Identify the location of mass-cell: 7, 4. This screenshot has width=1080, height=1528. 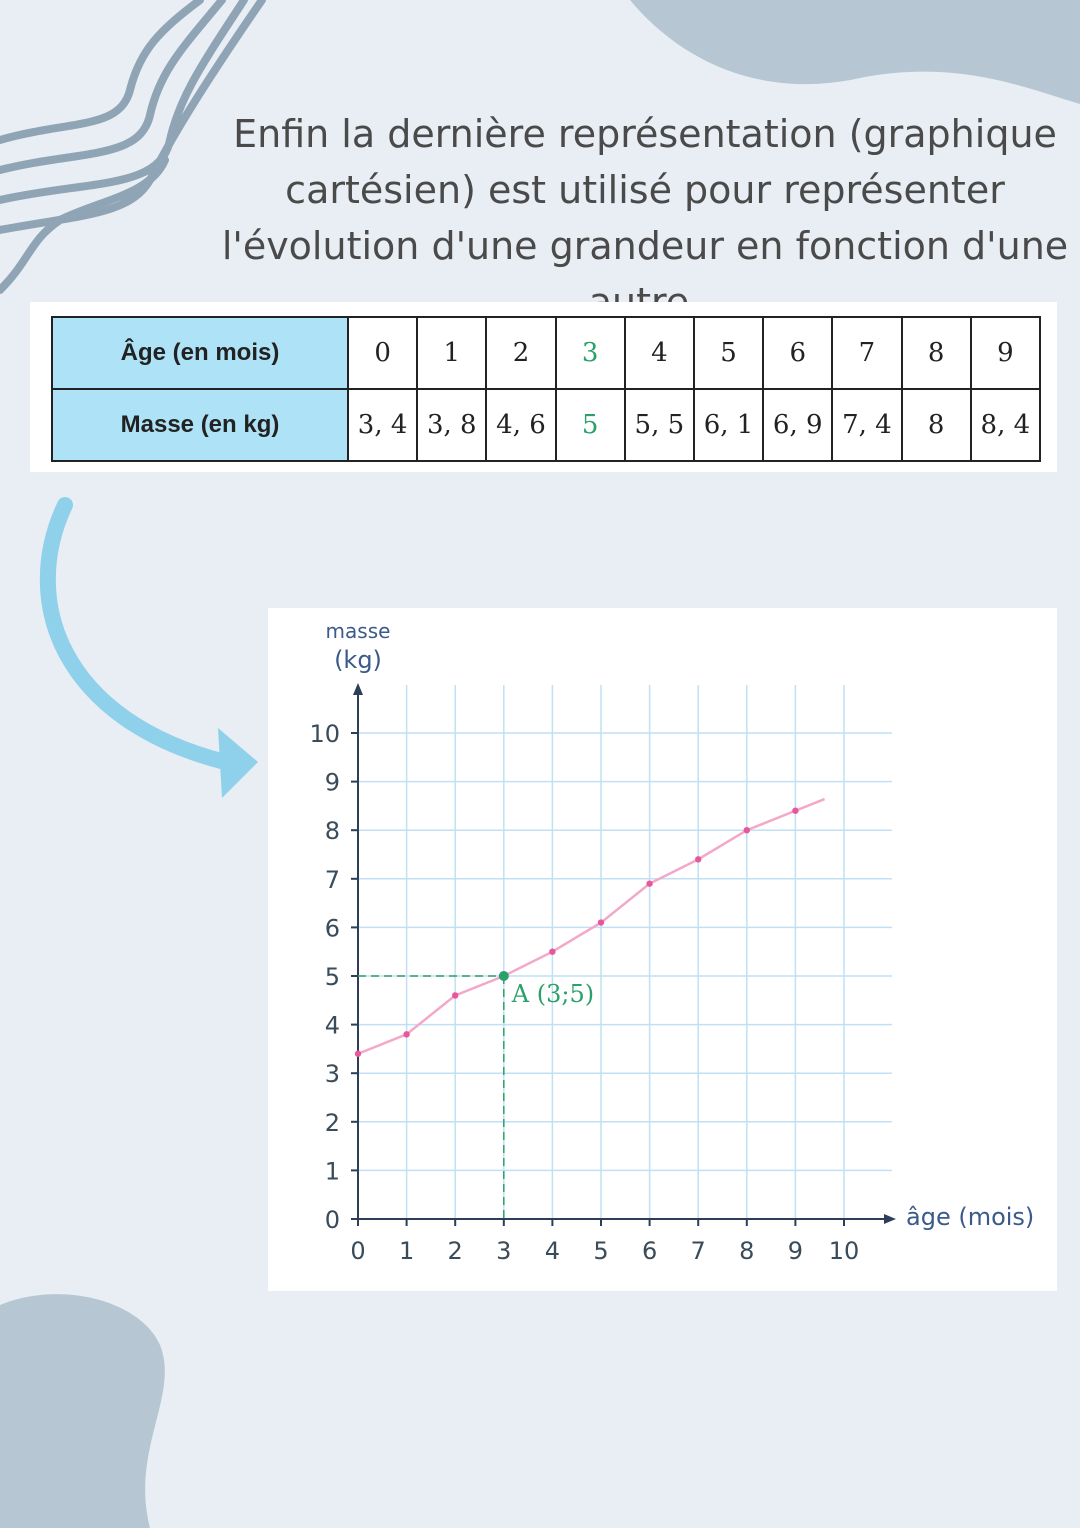
(867, 425).